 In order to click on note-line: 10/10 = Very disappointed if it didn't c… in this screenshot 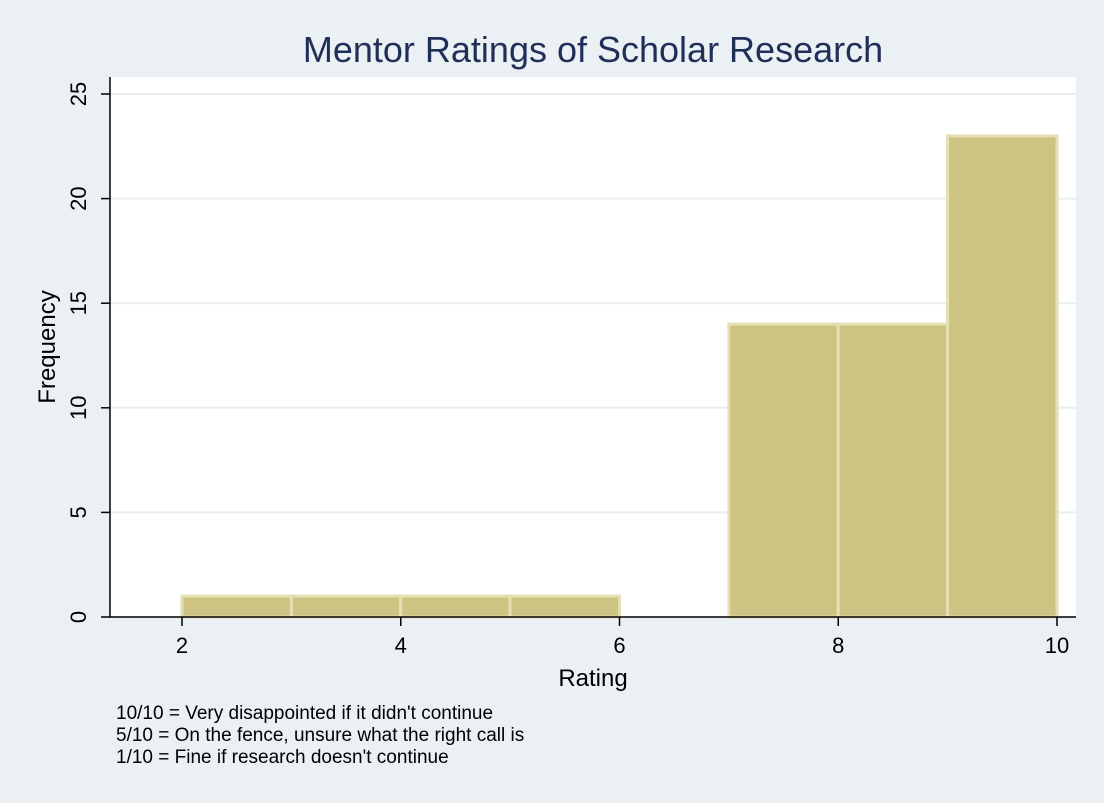, I will do `click(305, 713)`.